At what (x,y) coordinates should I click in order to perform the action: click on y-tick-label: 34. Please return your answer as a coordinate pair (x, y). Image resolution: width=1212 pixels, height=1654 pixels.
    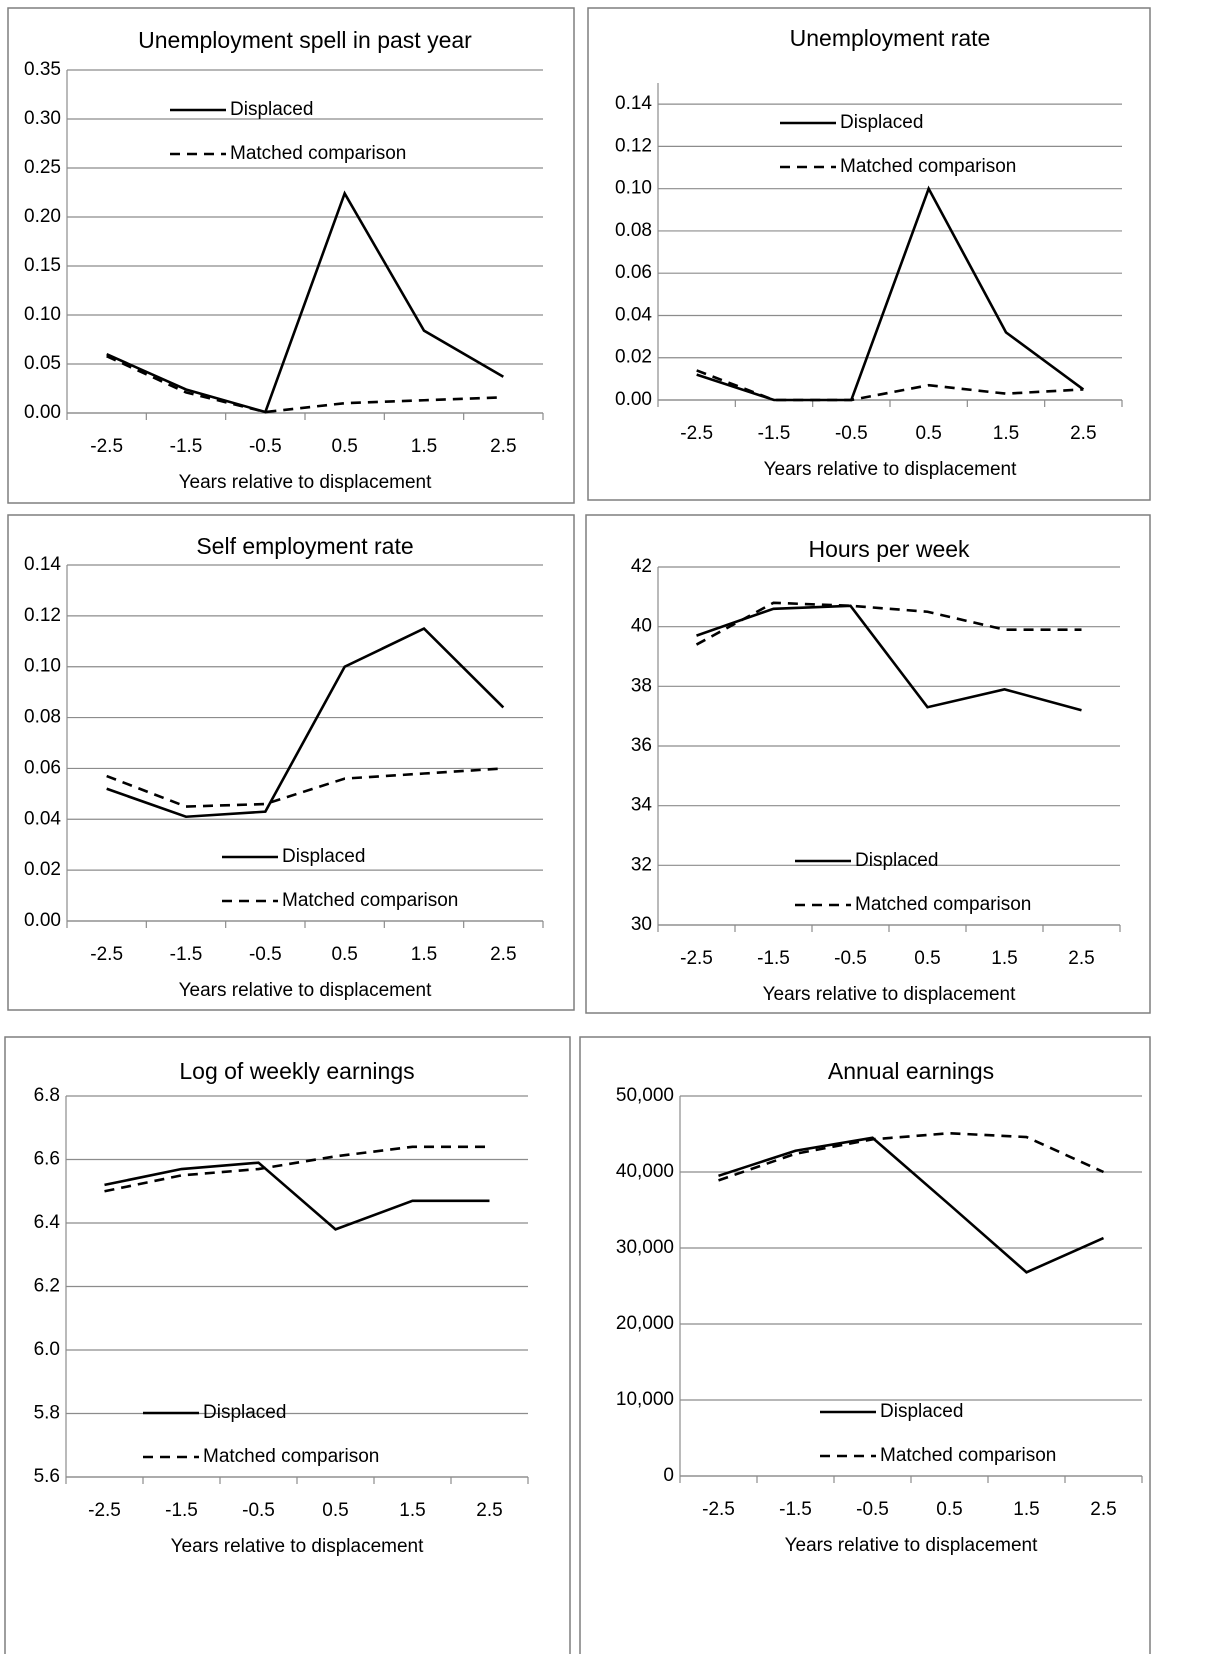
    Looking at the image, I should click on (642, 805).